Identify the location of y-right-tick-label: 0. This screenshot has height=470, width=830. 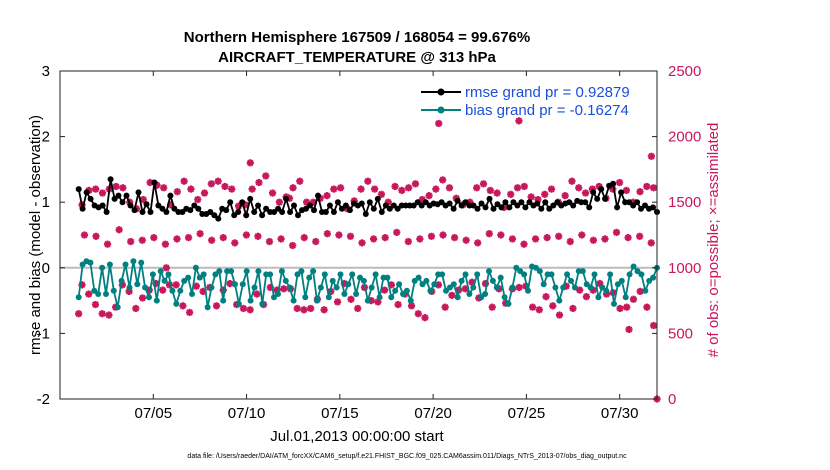
(672, 399).